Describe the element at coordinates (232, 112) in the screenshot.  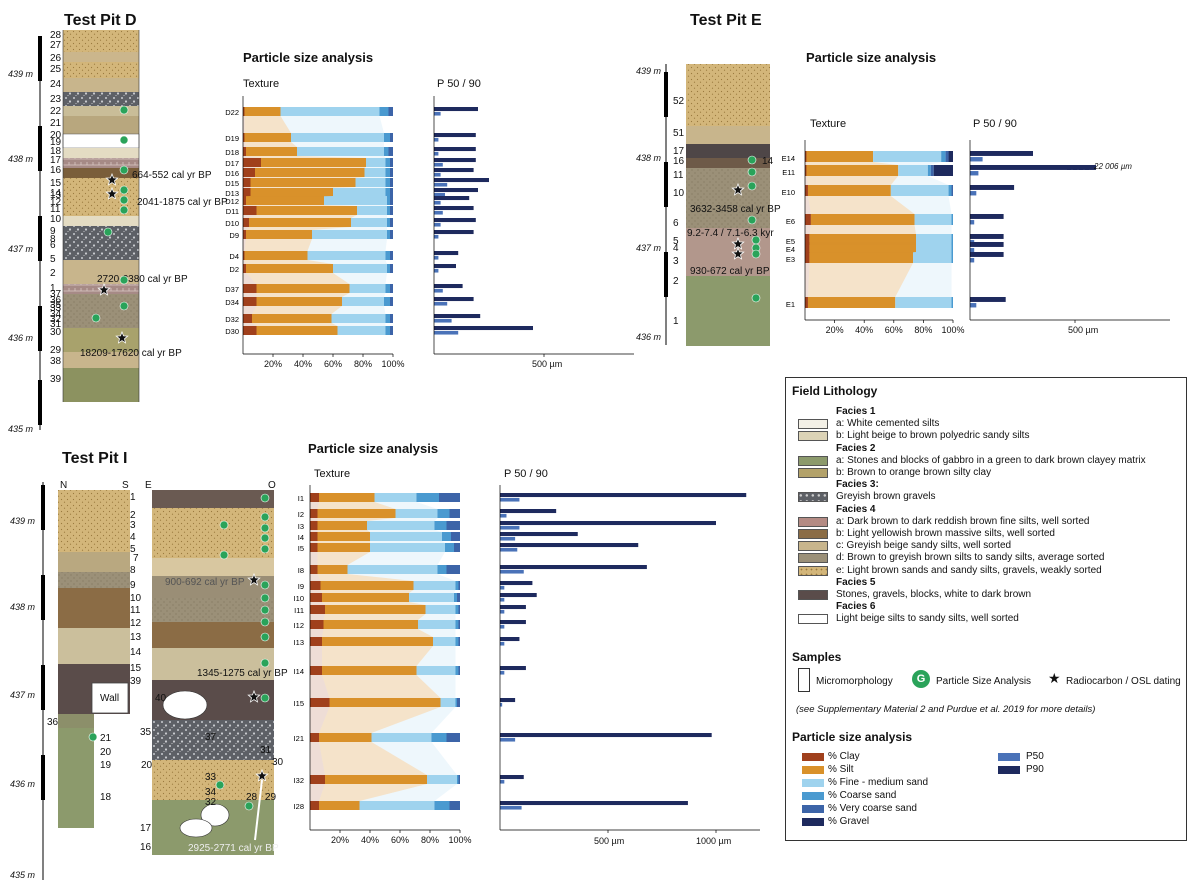
I see `chart-d-cat-D22: D22` at that location.